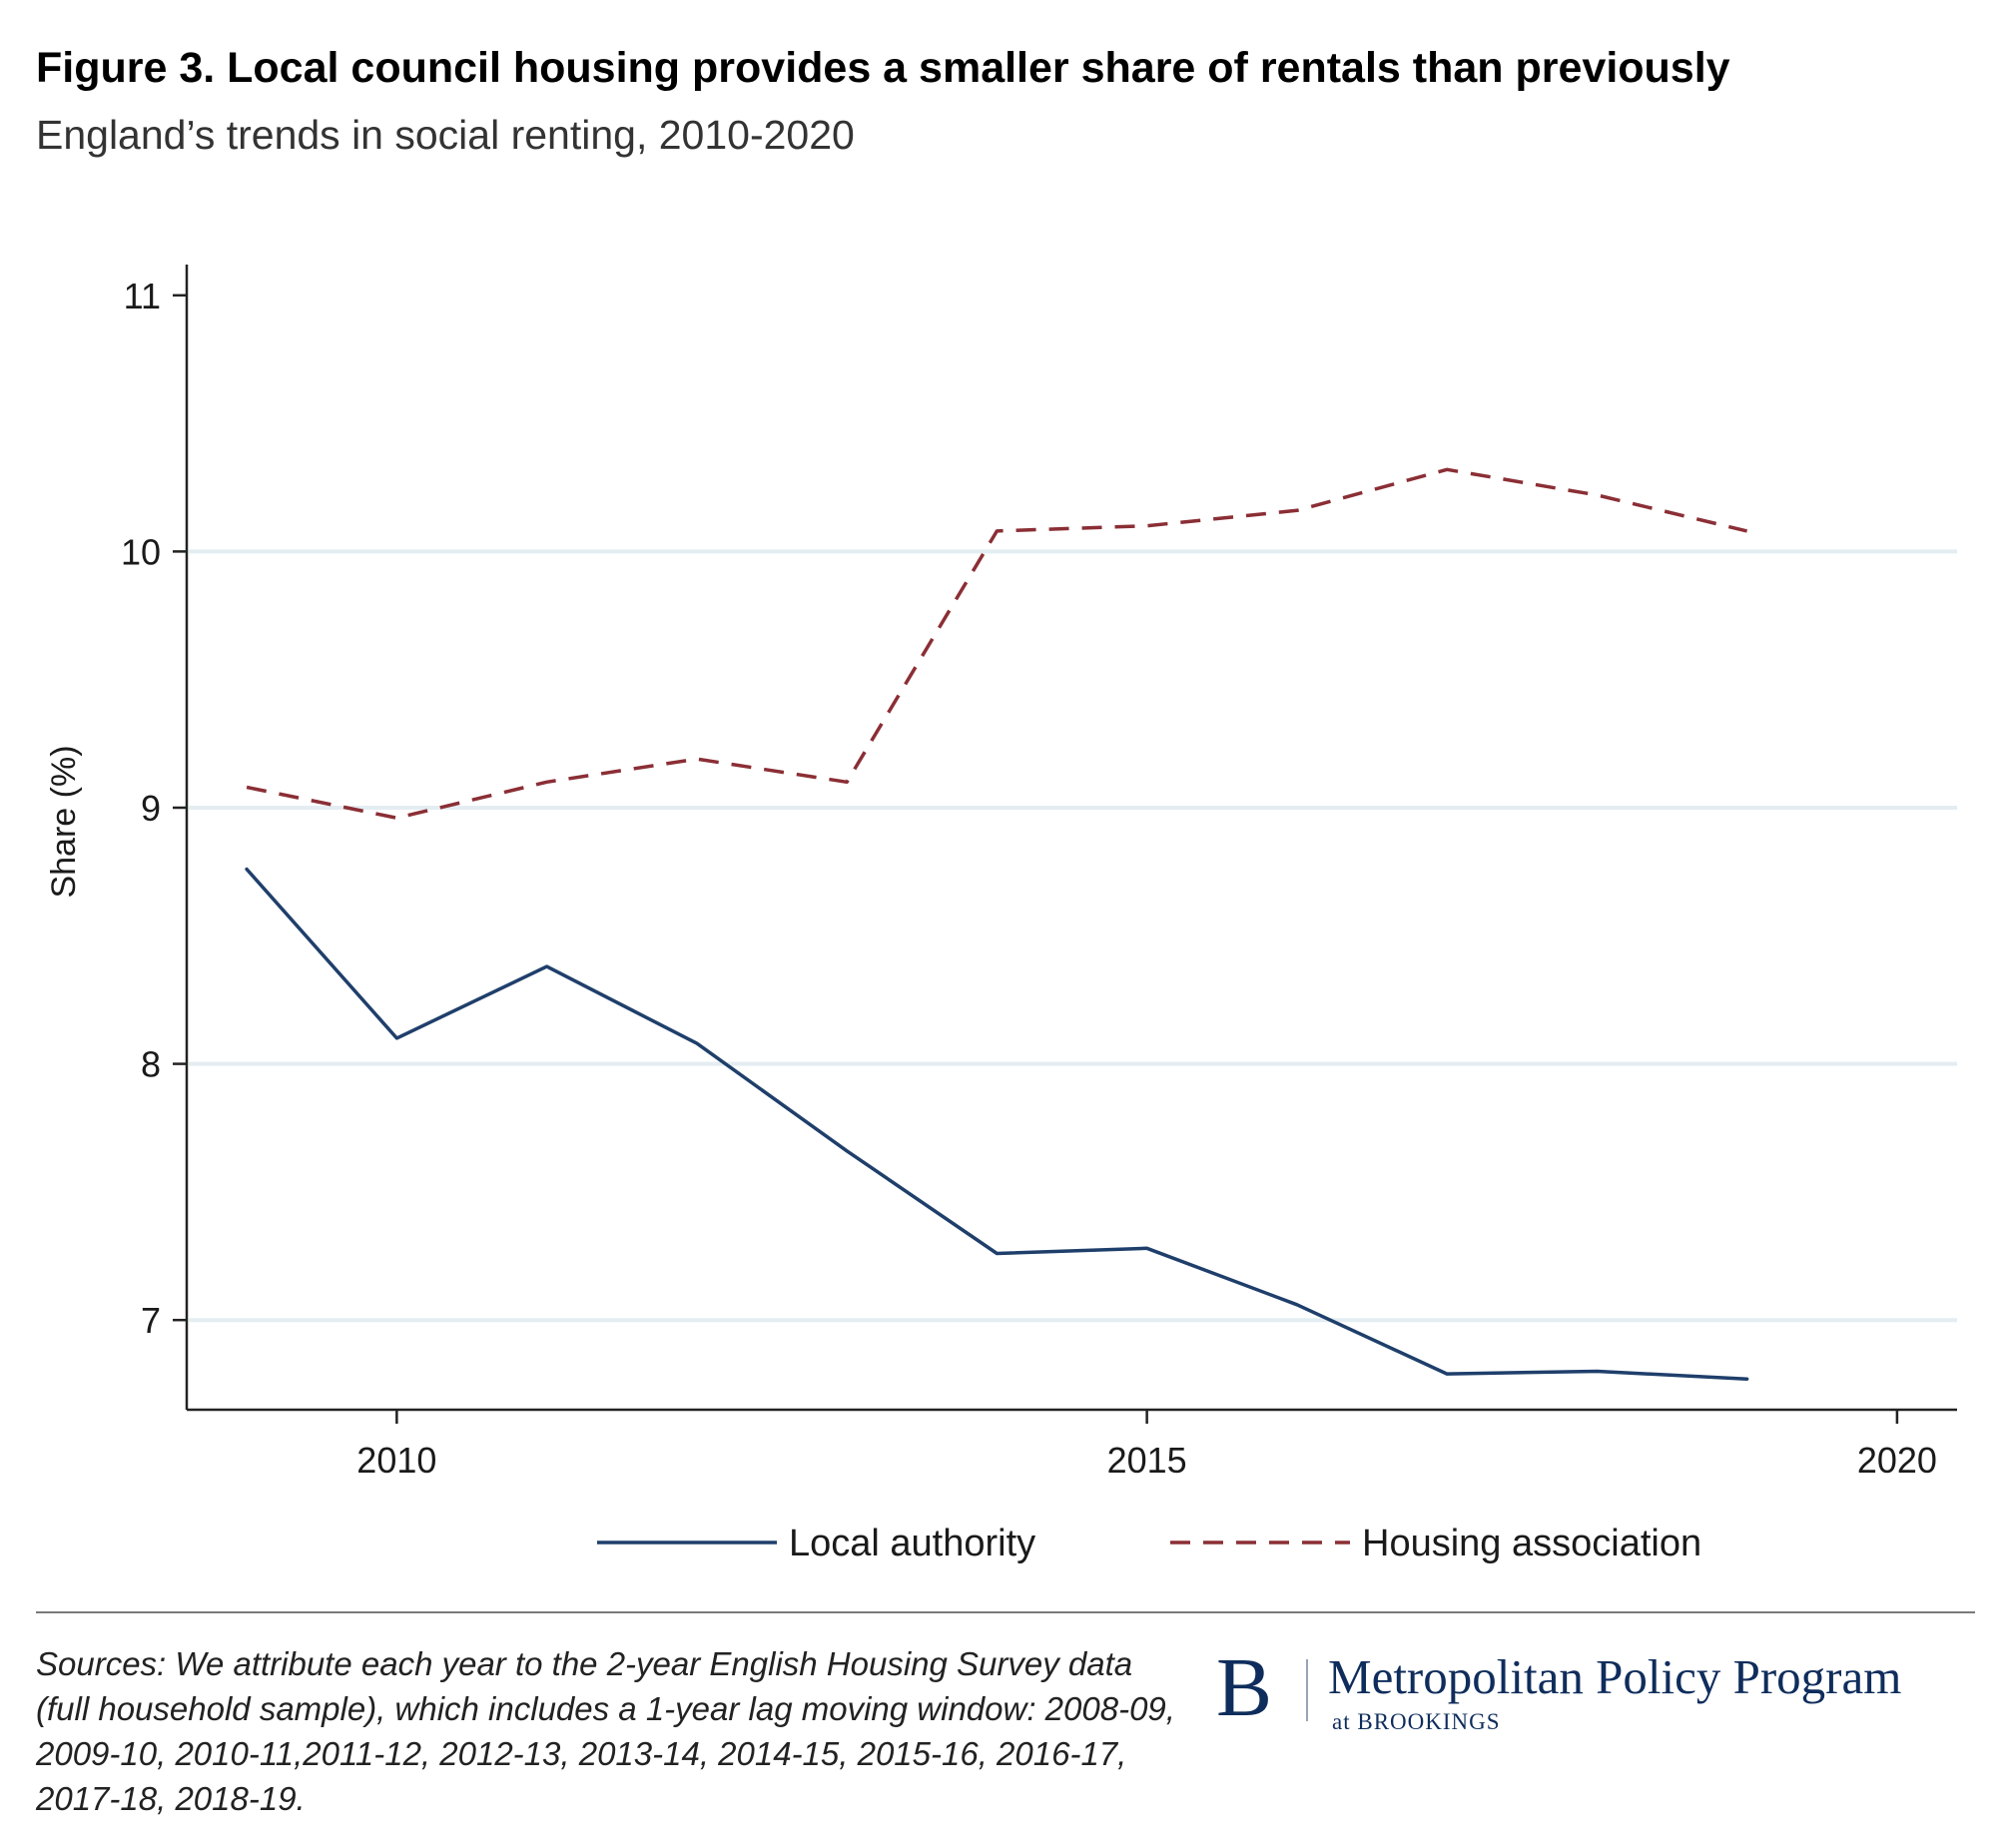  Describe the element at coordinates (1897, 1460) in the screenshot. I see `x-tick-label-2020: 2020` at that location.